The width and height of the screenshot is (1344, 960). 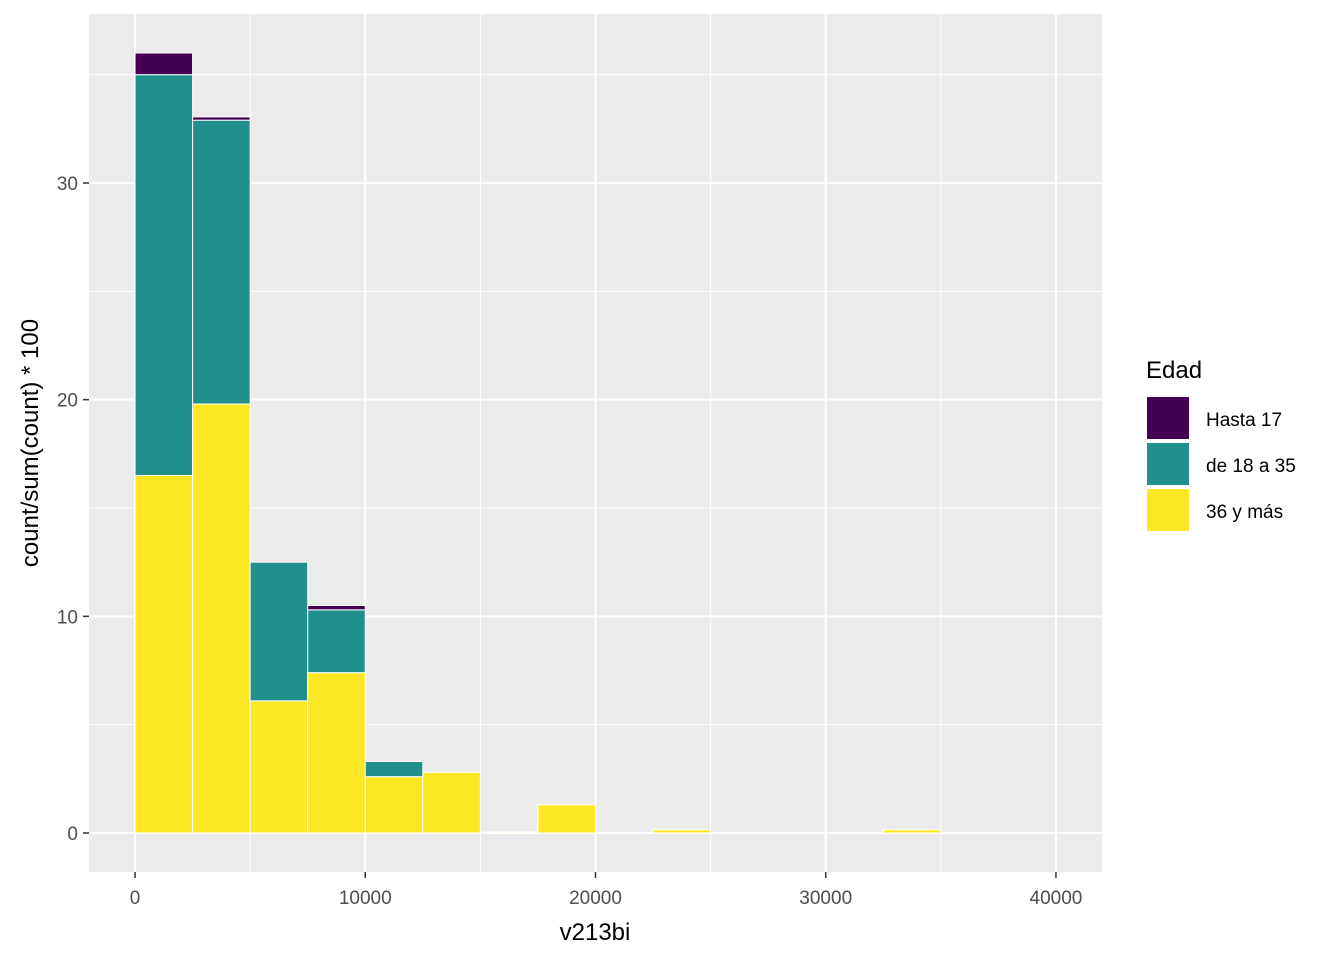 What do you see at coordinates (1244, 420) in the screenshot?
I see `legend-label: Hasta 17` at bounding box center [1244, 420].